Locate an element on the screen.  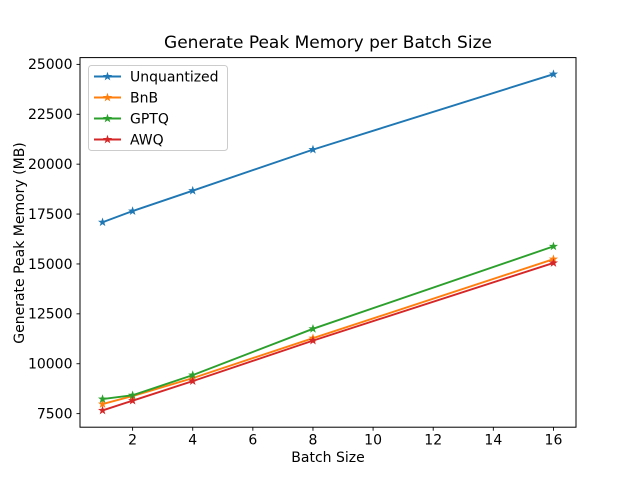
y-tick-label: 17500 is located at coordinates (50, 215).